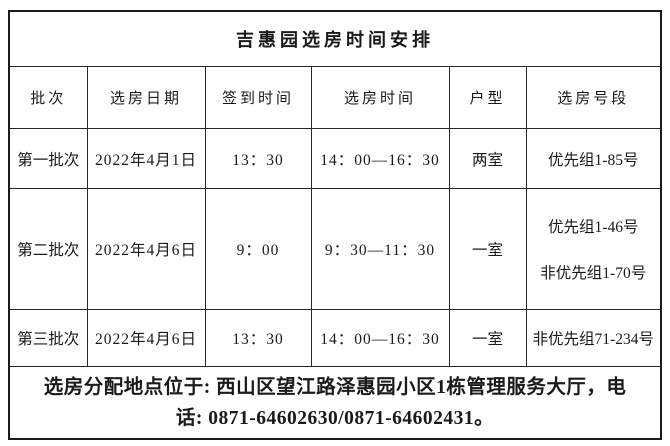  Describe the element at coordinates (380, 97) in the screenshot. I see `column-header-selection-time: 选房时间` at that location.